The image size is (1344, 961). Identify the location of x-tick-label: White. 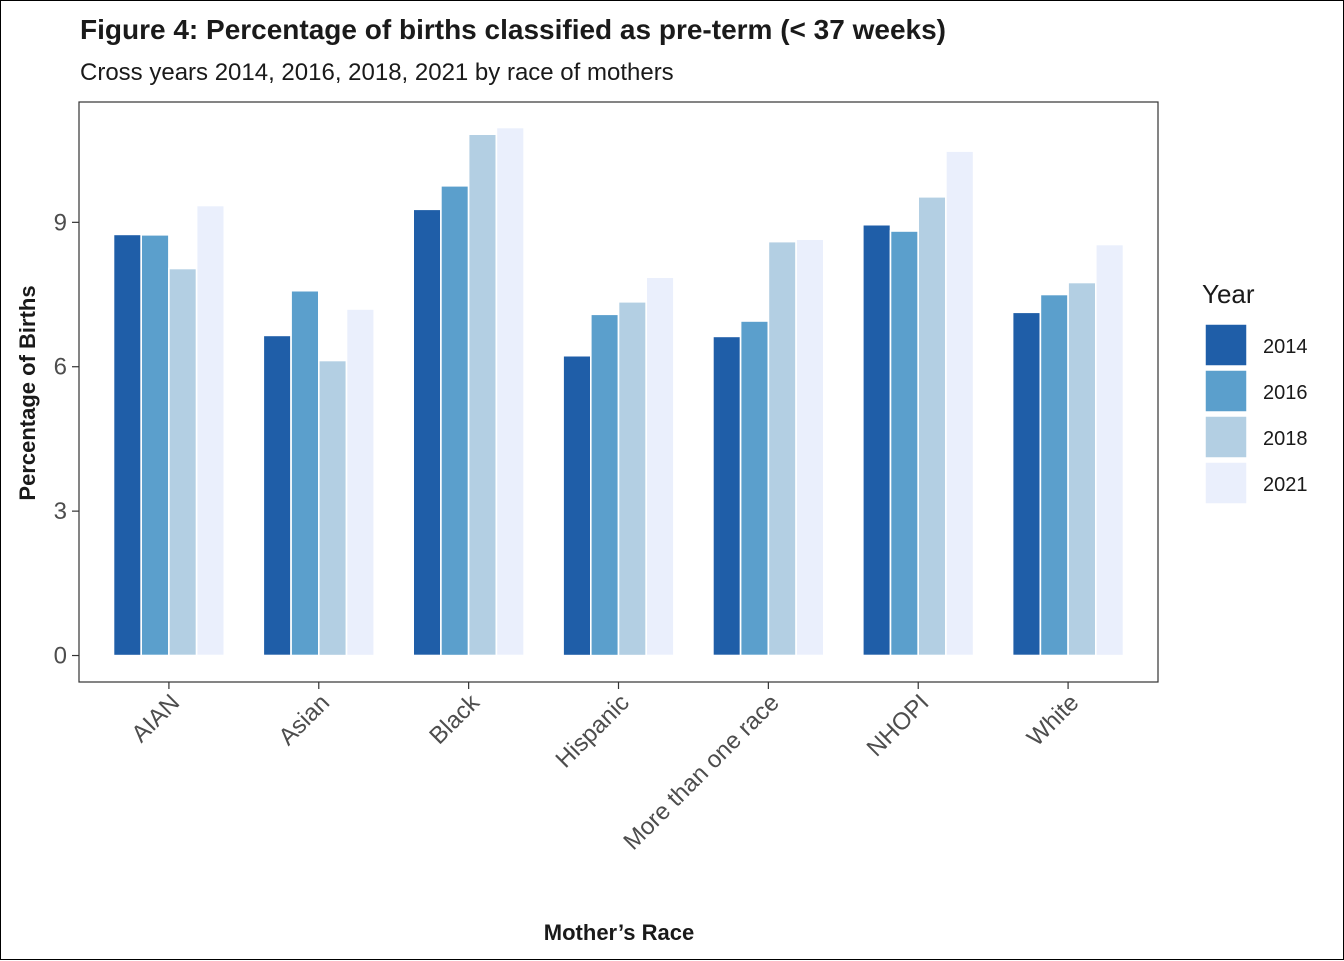
(1053, 720).